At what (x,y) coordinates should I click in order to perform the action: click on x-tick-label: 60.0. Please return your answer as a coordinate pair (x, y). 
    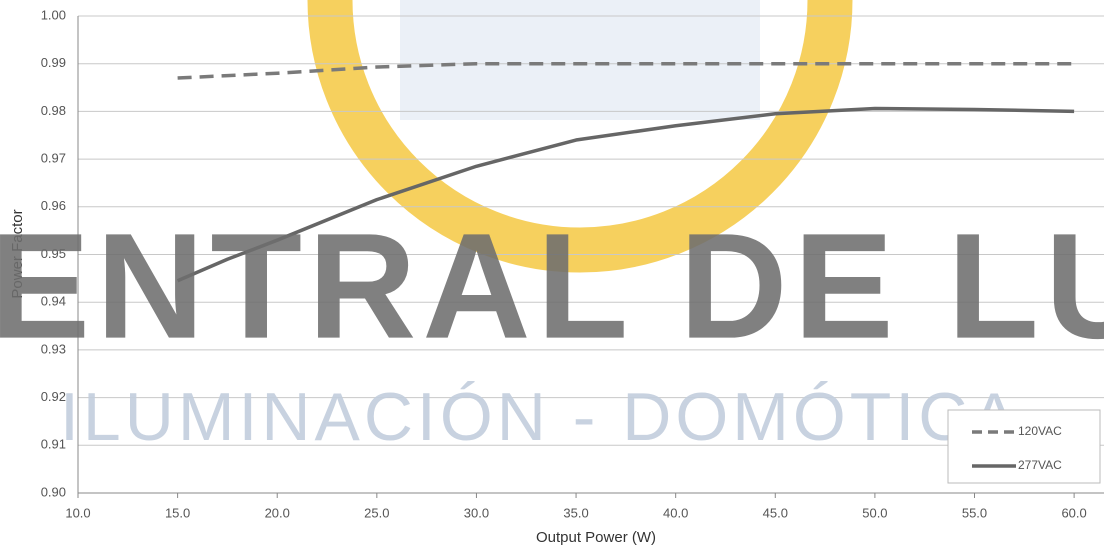
    Looking at the image, I should click on (1073, 512).